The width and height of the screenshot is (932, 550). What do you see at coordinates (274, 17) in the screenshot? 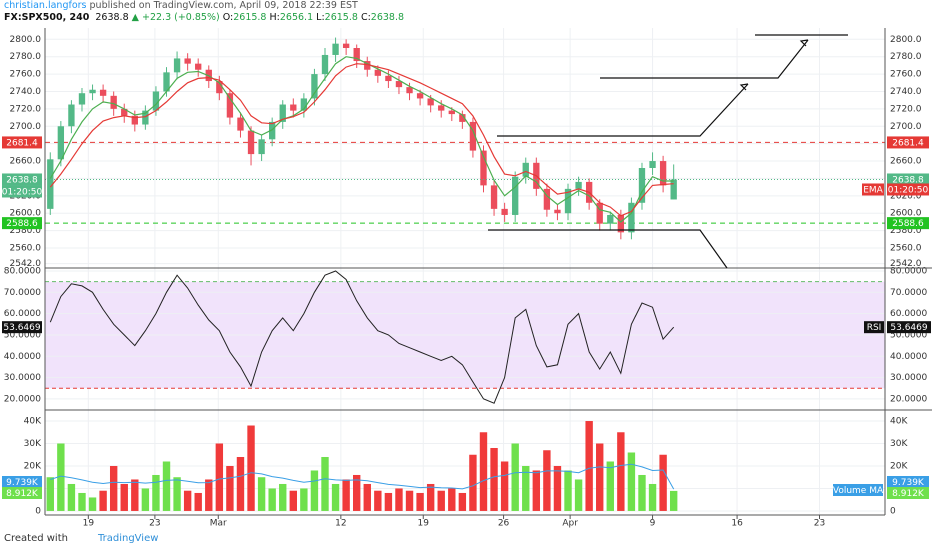
I see `ohlc-label: H:` at bounding box center [274, 17].